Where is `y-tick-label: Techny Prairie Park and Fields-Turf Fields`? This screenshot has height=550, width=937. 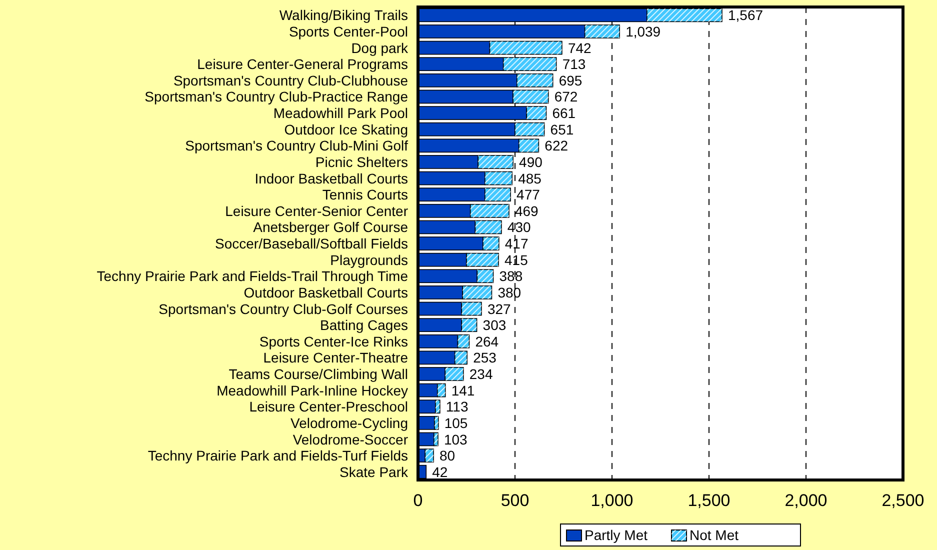 y-tick-label: Techny Prairie Park and Fields-Turf Fields is located at coordinates (278, 456).